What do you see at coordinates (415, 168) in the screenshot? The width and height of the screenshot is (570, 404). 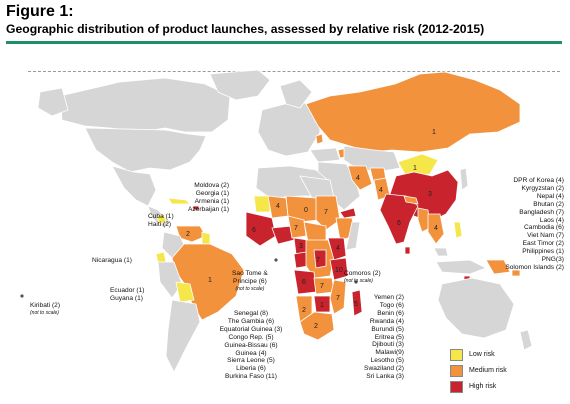 I see `num-mongolia: 1` at bounding box center [415, 168].